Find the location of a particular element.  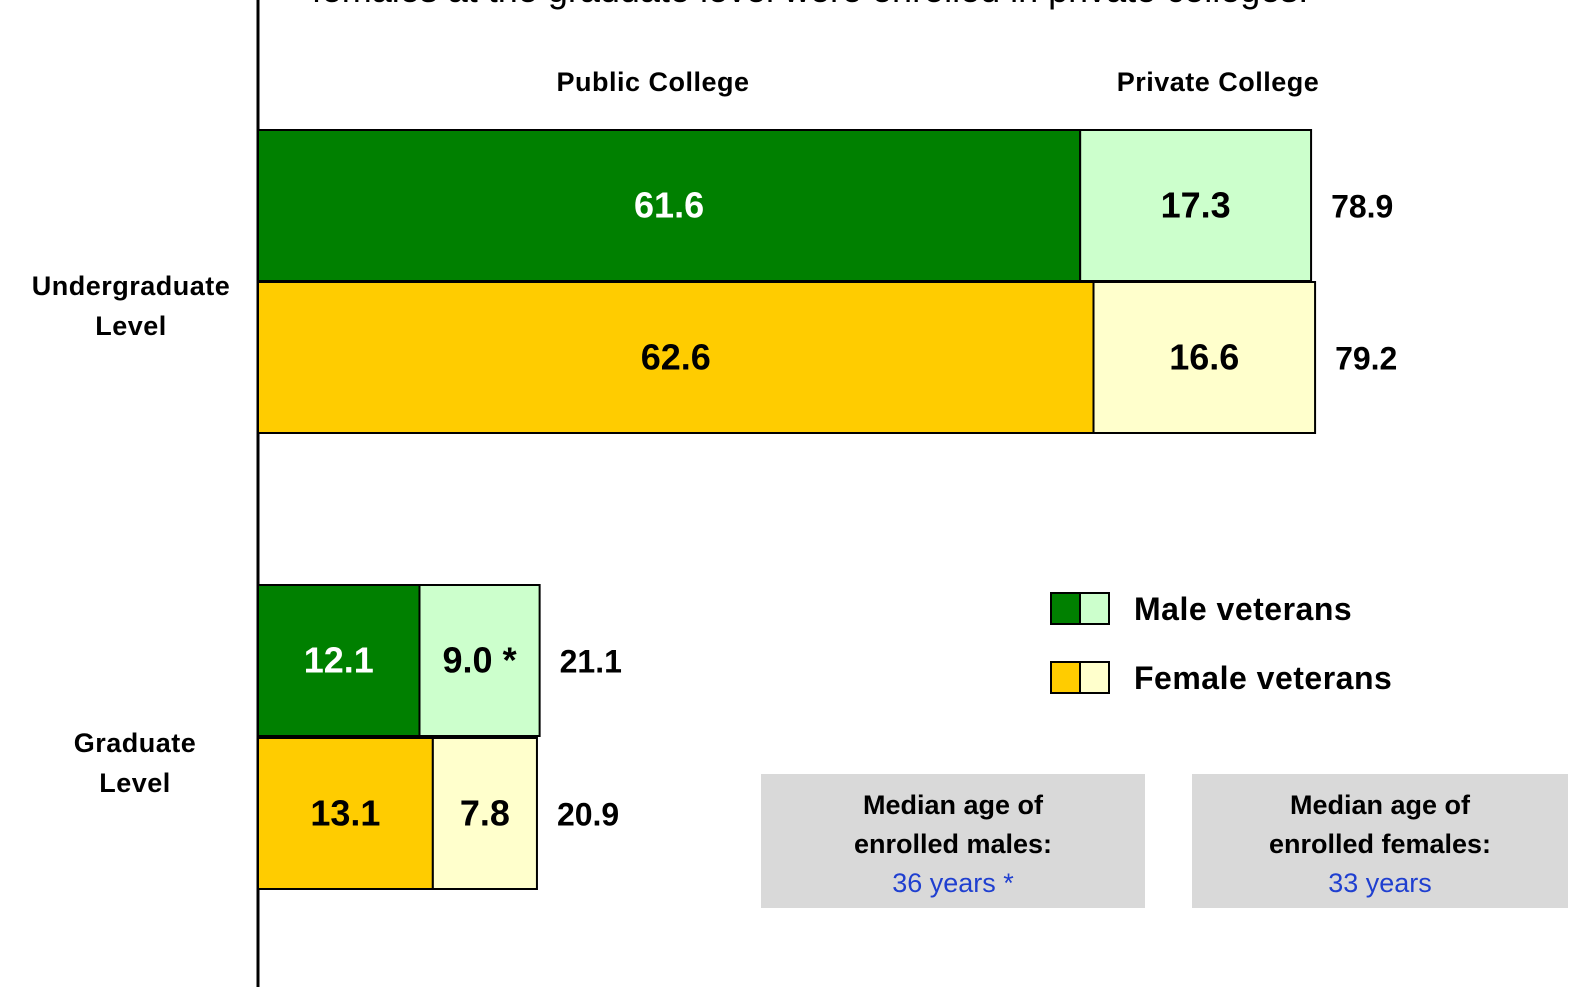

legend-label: Male veterans is located at coordinates (1243, 609).